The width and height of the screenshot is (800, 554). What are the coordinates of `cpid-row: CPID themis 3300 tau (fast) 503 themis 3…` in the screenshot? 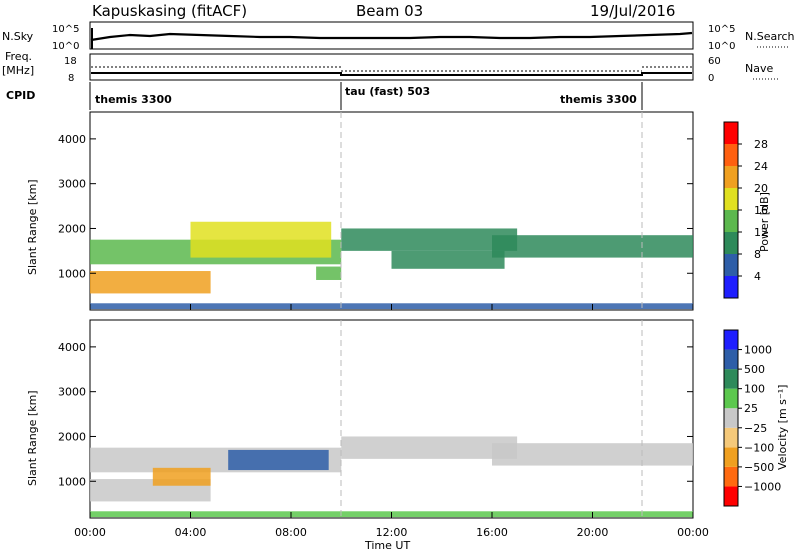 It's located at (324, 96).